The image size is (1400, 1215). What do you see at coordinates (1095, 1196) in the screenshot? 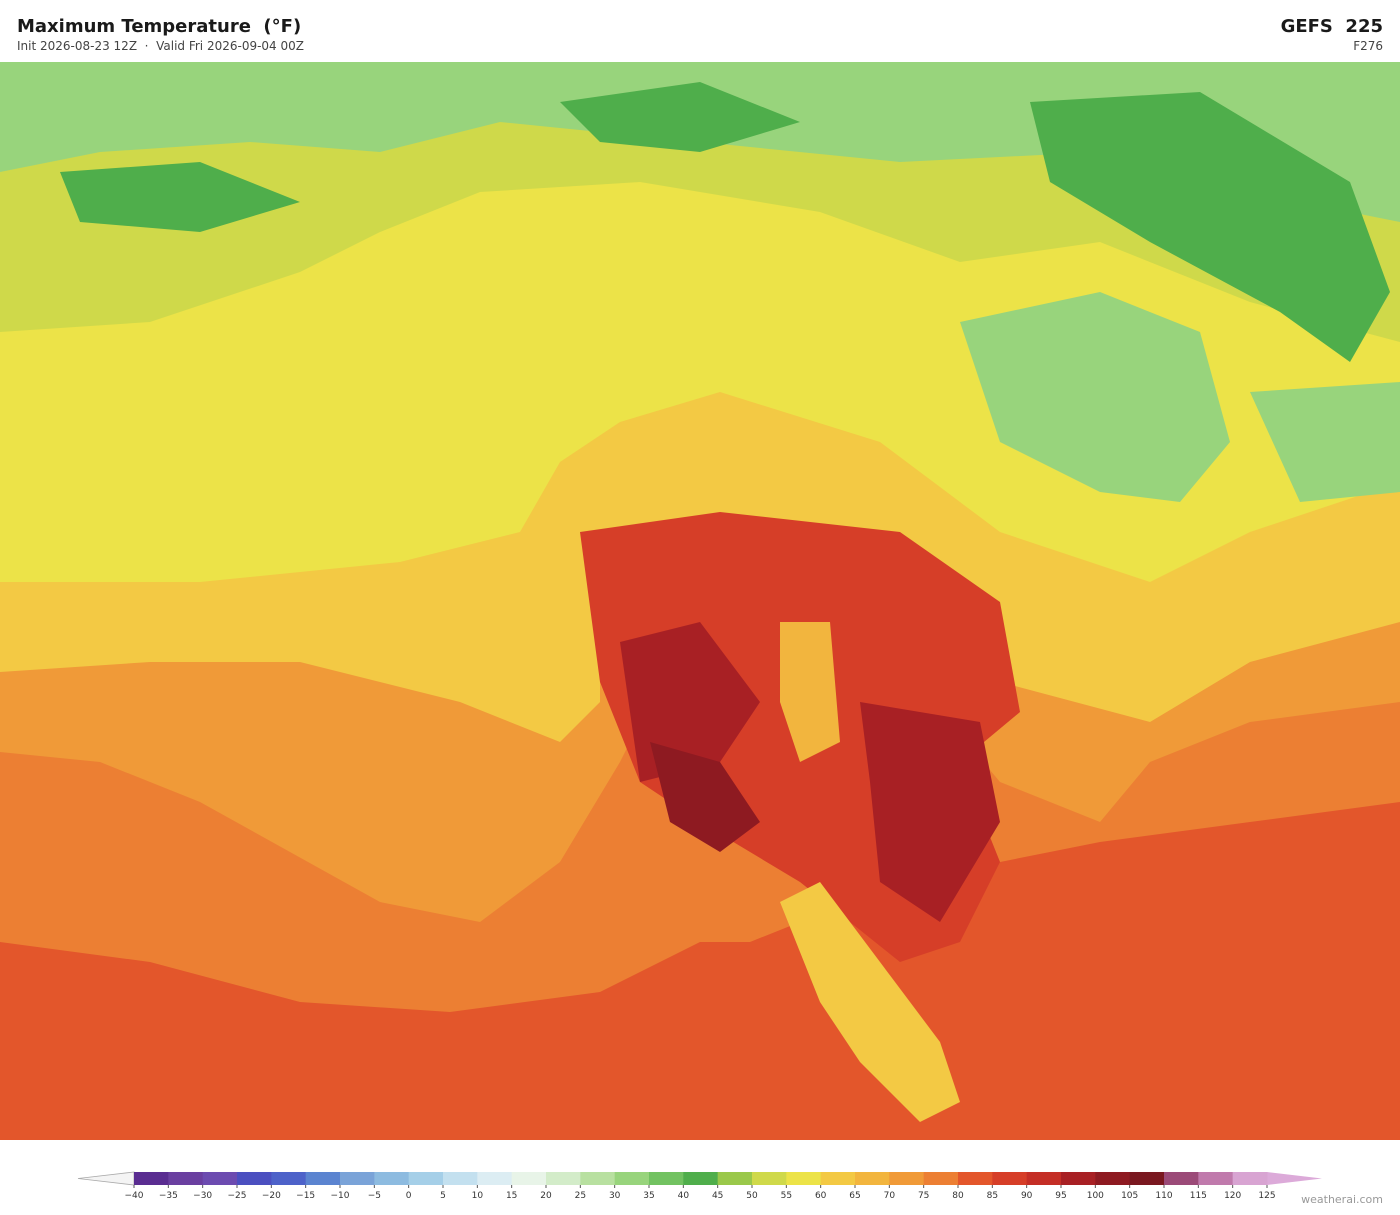
I see `colorbar-tick-label: 100` at bounding box center [1095, 1196].